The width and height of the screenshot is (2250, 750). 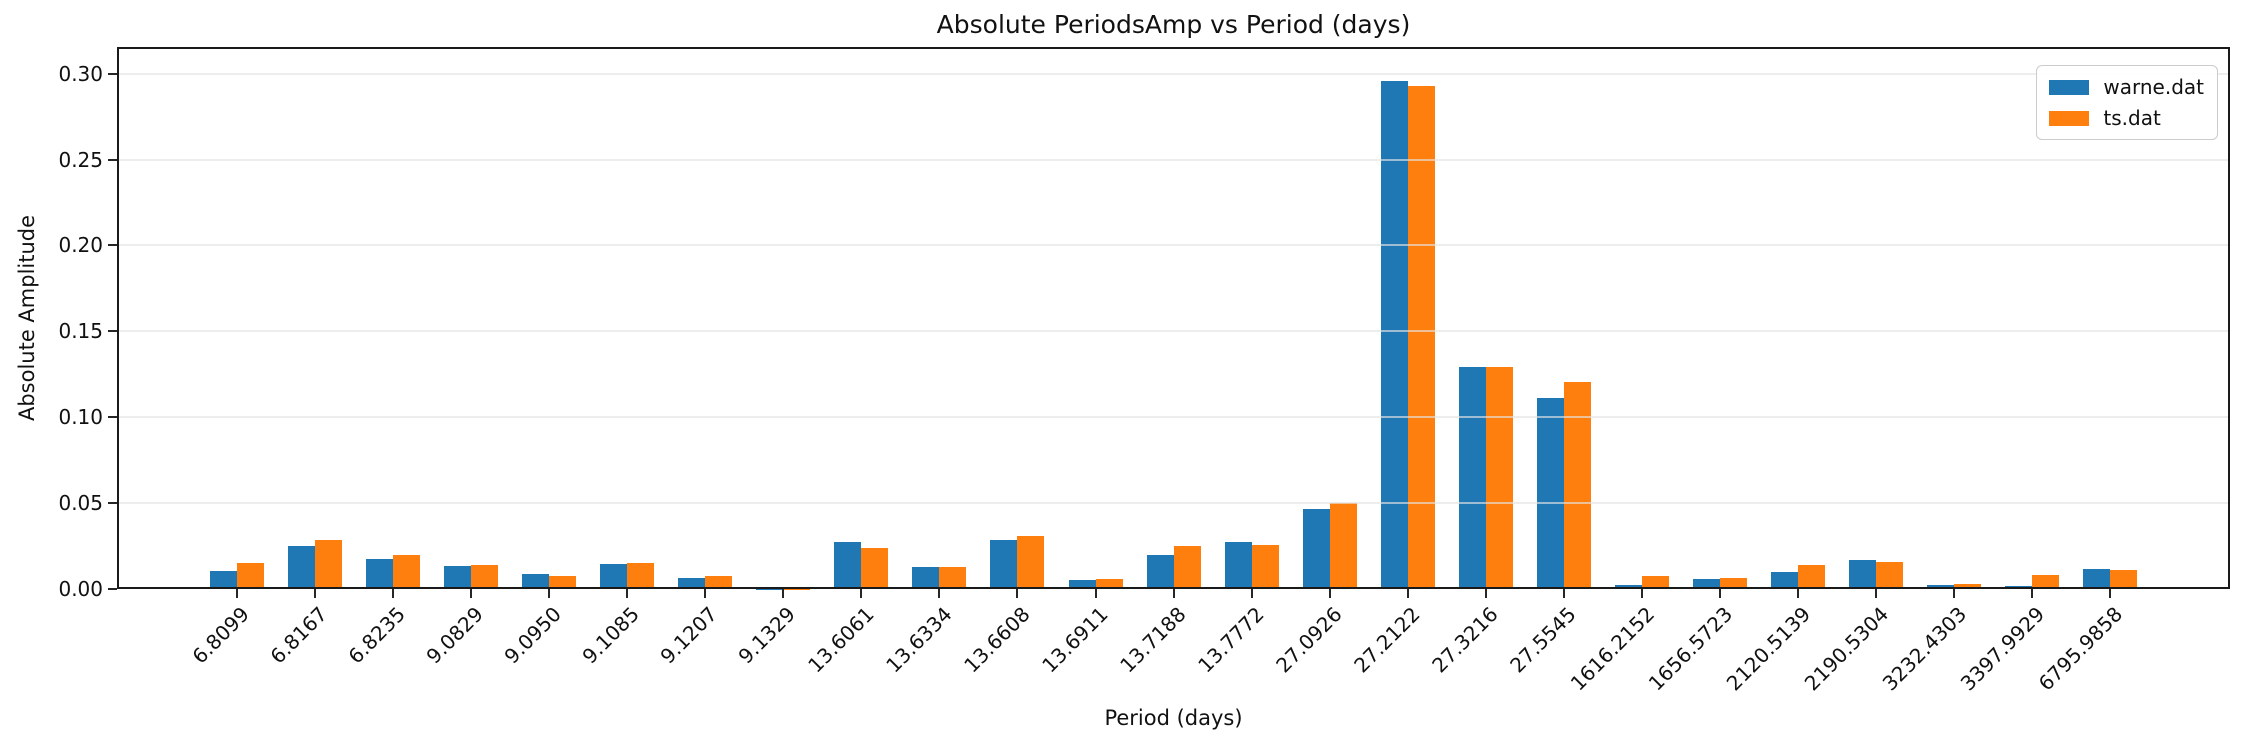 I want to click on bar-group: 2120.5139, so click(x=1779, y=371).